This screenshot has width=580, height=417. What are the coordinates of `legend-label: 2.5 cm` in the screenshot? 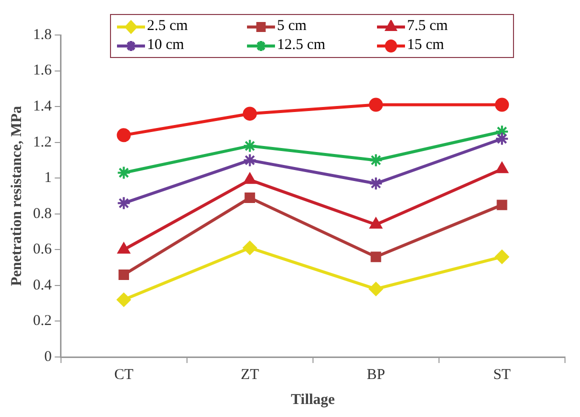 It's located at (167, 26).